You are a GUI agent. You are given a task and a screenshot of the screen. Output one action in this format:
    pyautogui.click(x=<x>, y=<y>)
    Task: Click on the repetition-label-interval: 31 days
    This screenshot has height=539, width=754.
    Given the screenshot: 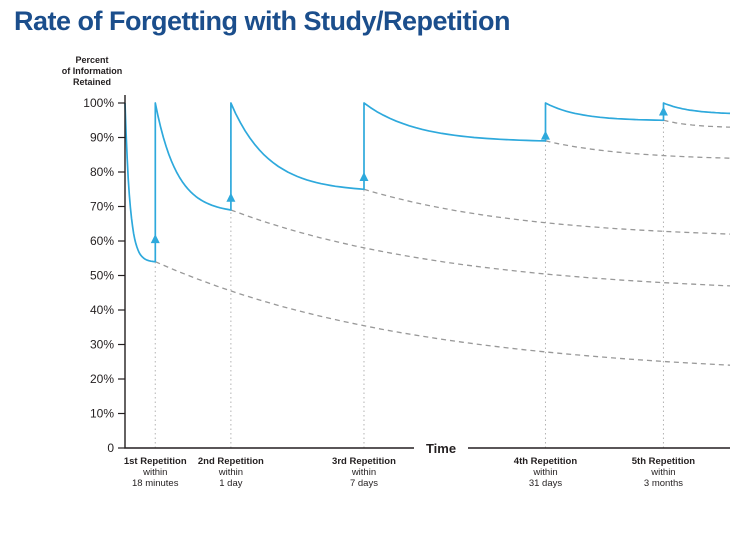 What is the action you would take?
    pyautogui.click(x=546, y=483)
    